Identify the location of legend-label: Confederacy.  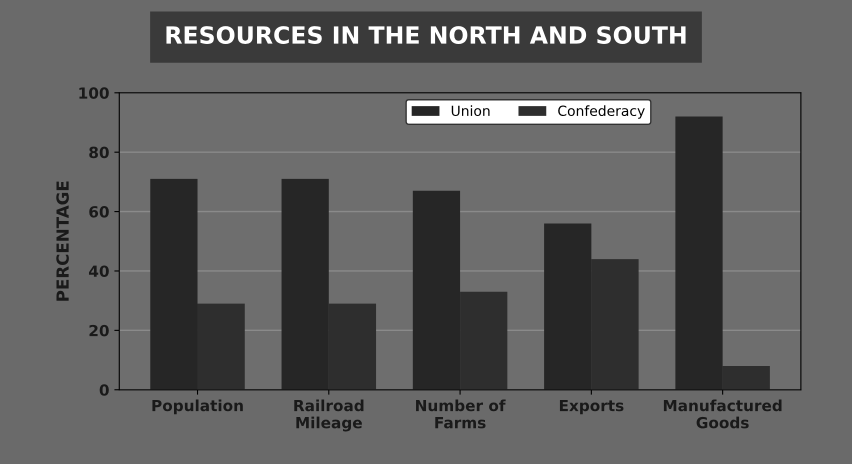
(601, 112).